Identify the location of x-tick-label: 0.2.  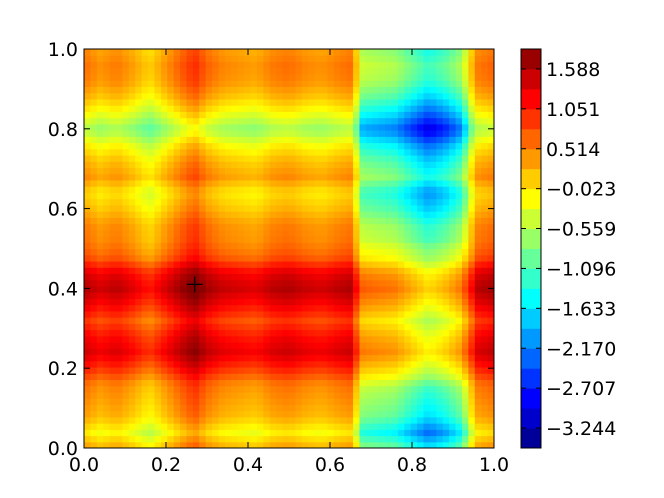
(166, 465).